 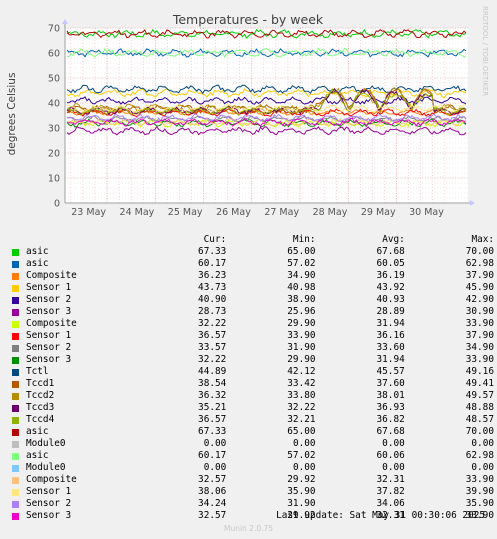 I want to click on legend-series-name: Tccd2, so click(x=40, y=395).